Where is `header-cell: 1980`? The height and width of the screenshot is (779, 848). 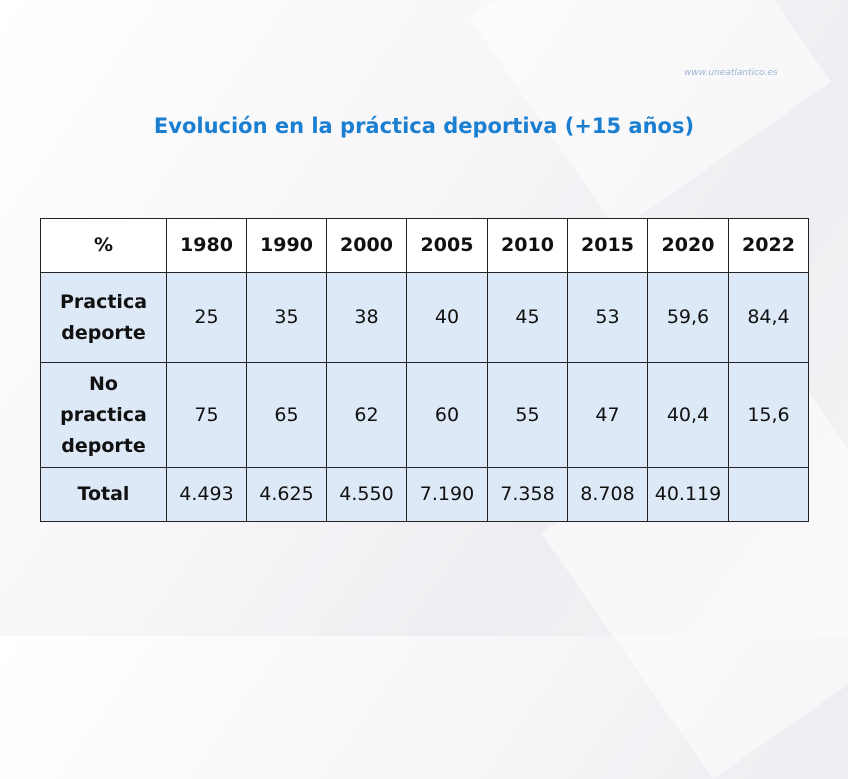 header-cell: 1980 is located at coordinates (206, 245).